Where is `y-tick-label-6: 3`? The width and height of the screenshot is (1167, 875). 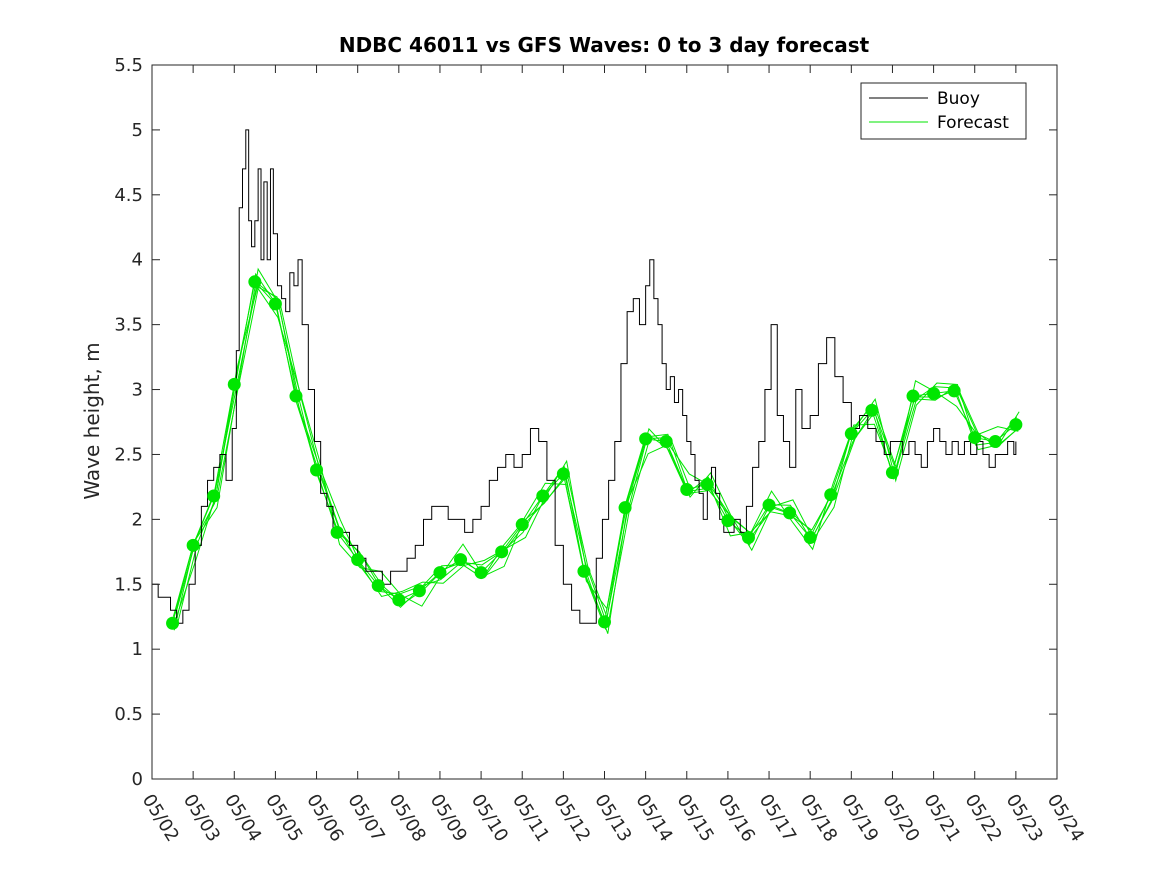 y-tick-label-6: 3 is located at coordinates (137, 390).